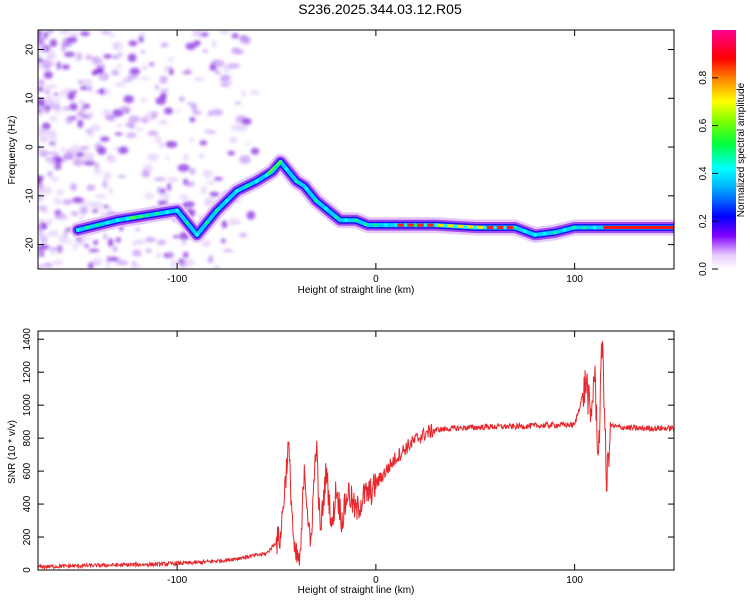 The image size is (750, 600). What do you see at coordinates (30, 98) in the screenshot?
I see `y-tick-label: 10` at bounding box center [30, 98].